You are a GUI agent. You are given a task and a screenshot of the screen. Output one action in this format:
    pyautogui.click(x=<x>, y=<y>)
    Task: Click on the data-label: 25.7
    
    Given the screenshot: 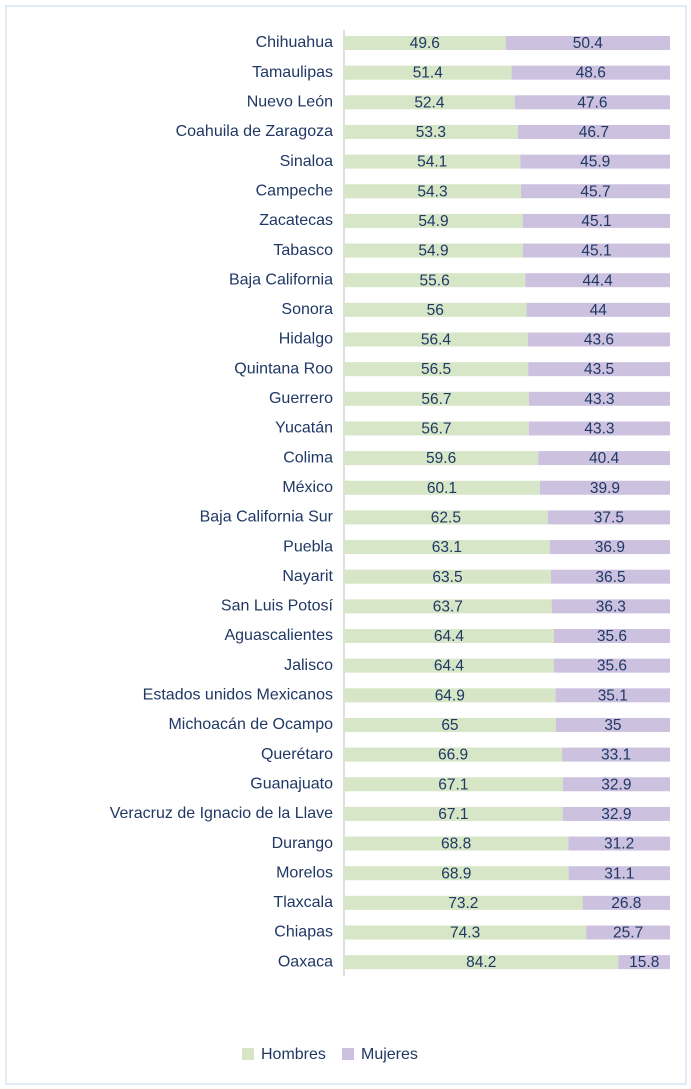 What is the action you would take?
    pyautogui.click(x=628, y=933)
    